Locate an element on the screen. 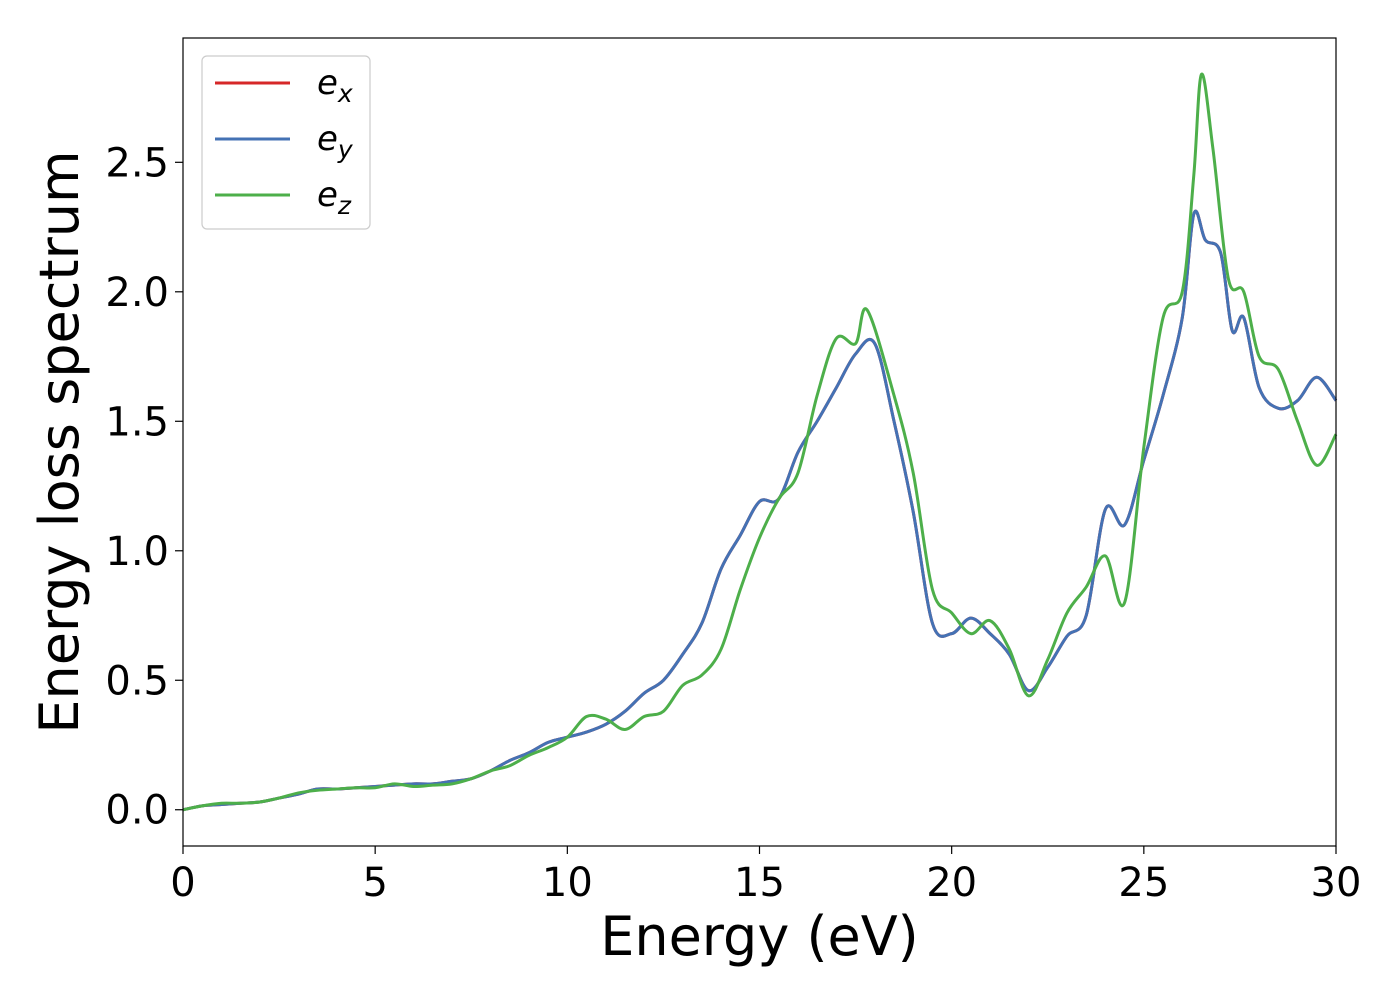  x-tick-label: 15 is located at coordinates (759, 883).